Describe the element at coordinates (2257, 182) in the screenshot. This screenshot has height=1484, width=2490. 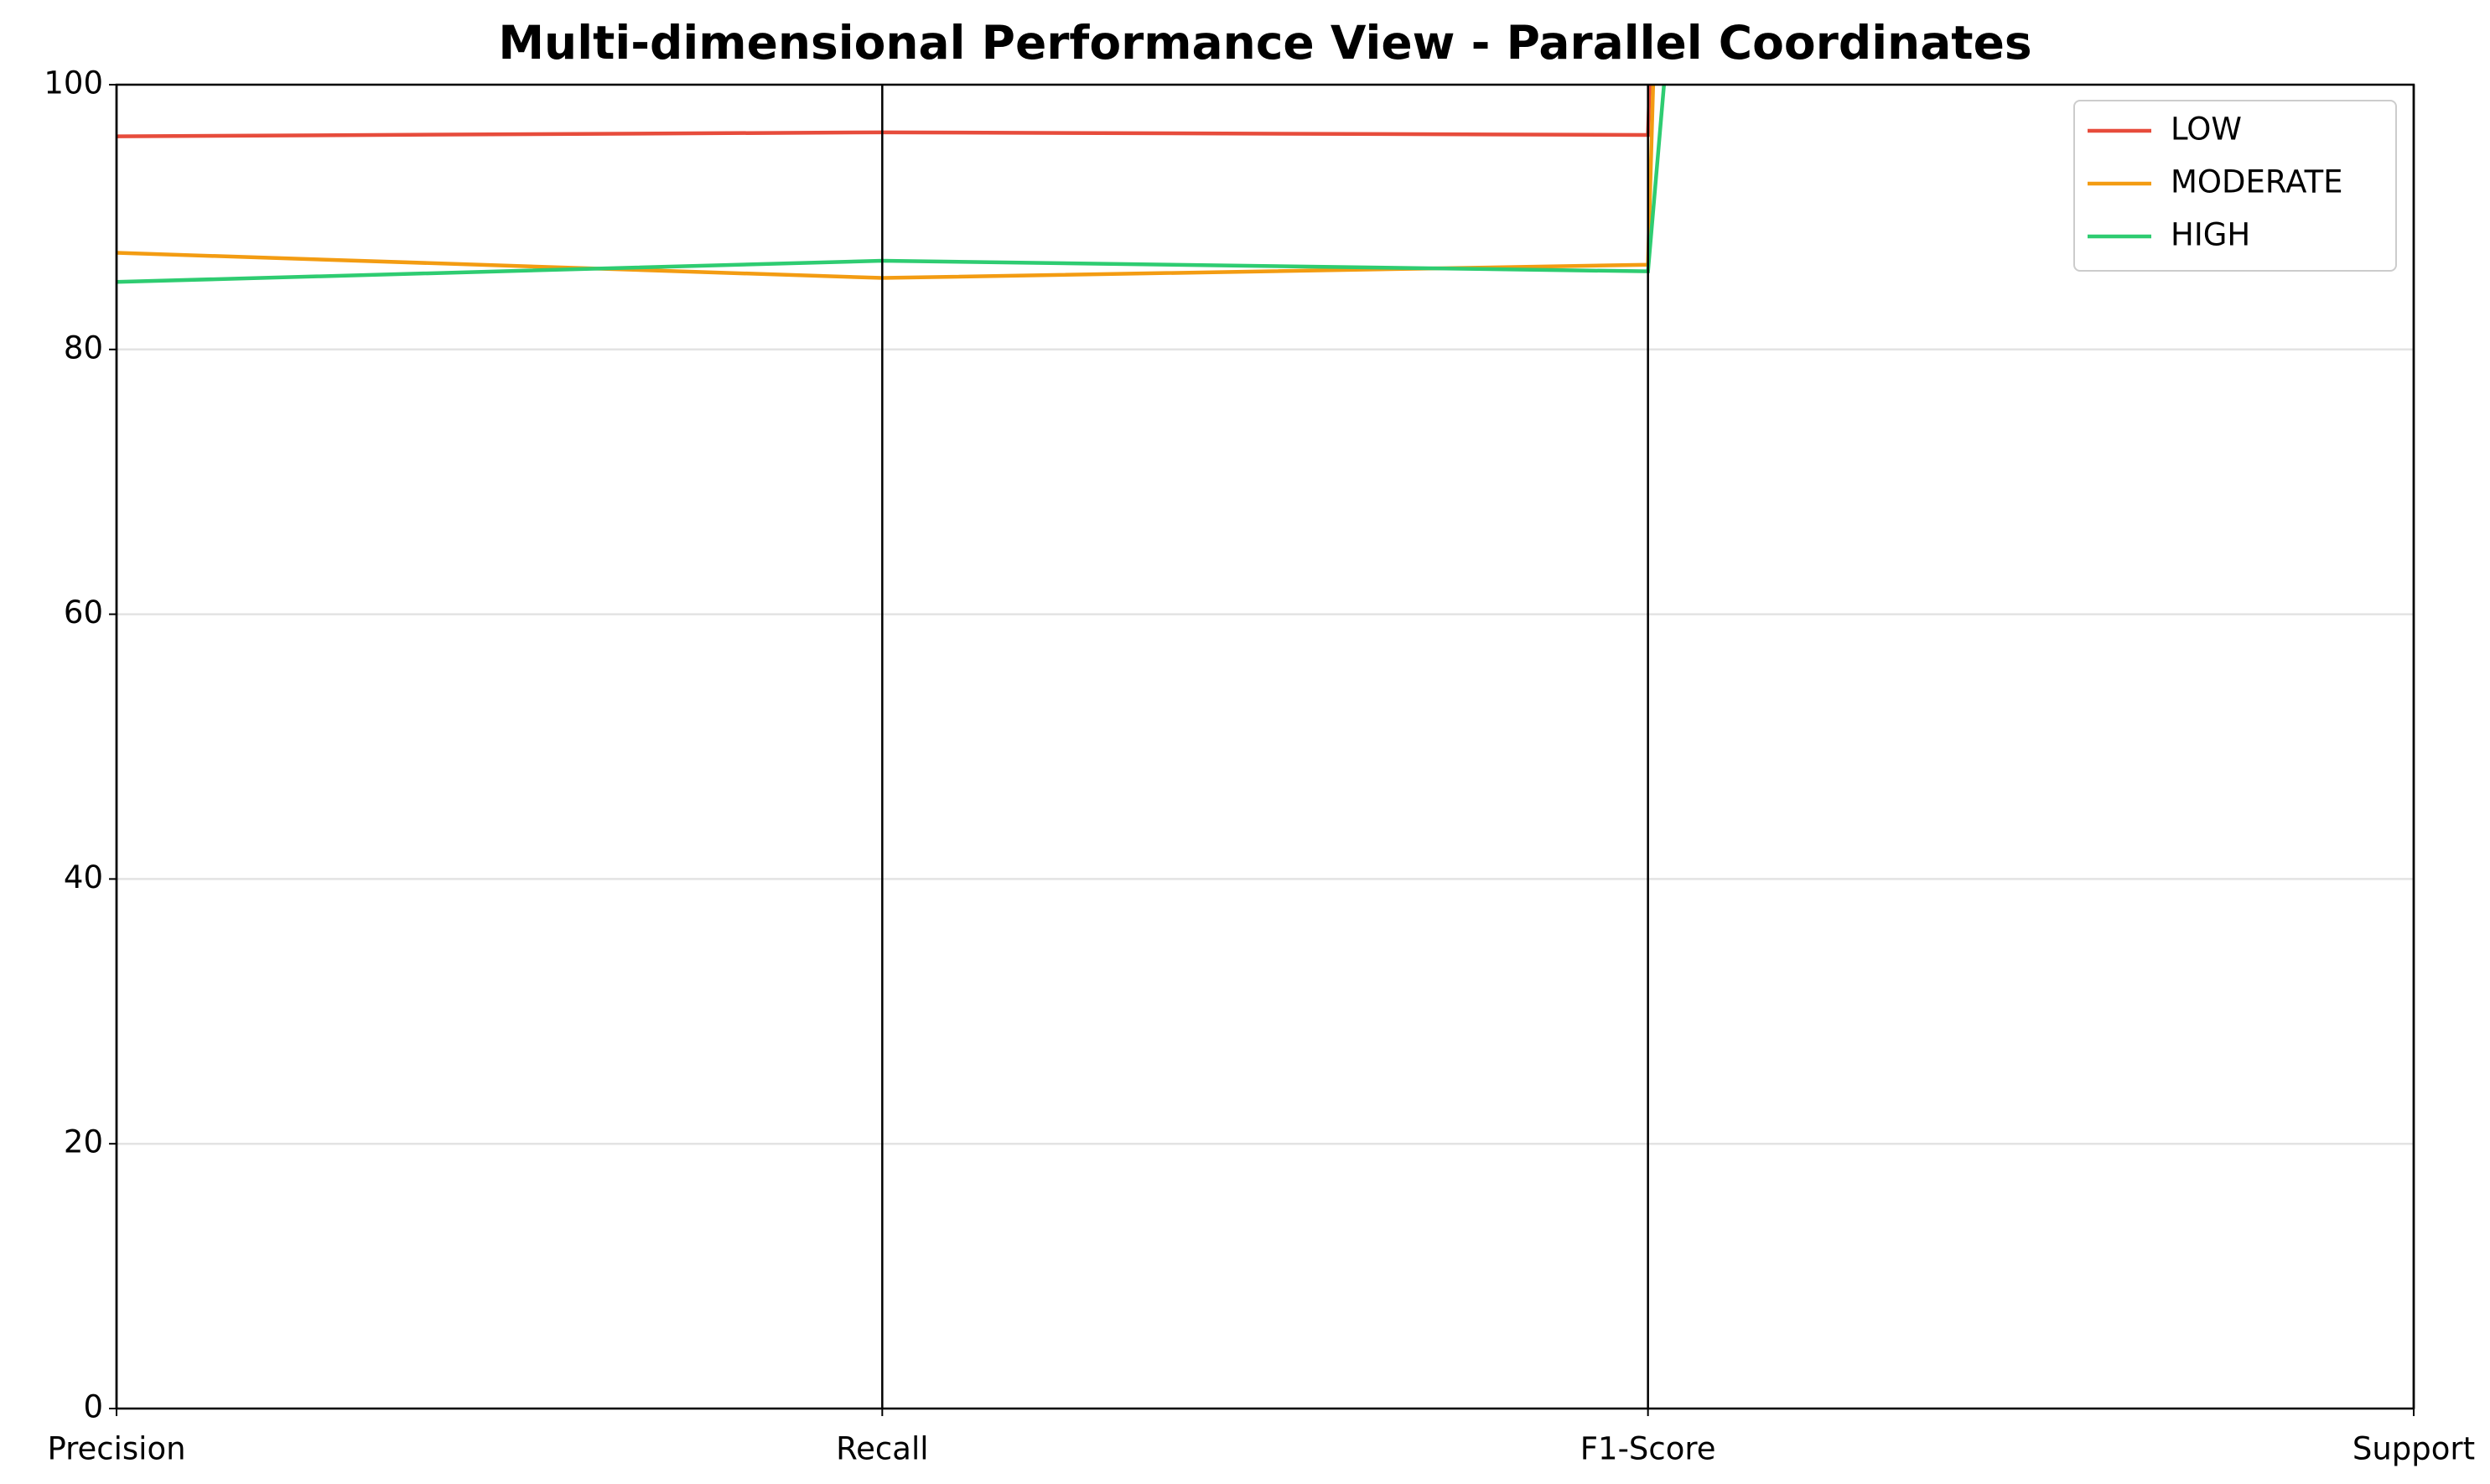
I see `legend-label: MODERATE` at that location.